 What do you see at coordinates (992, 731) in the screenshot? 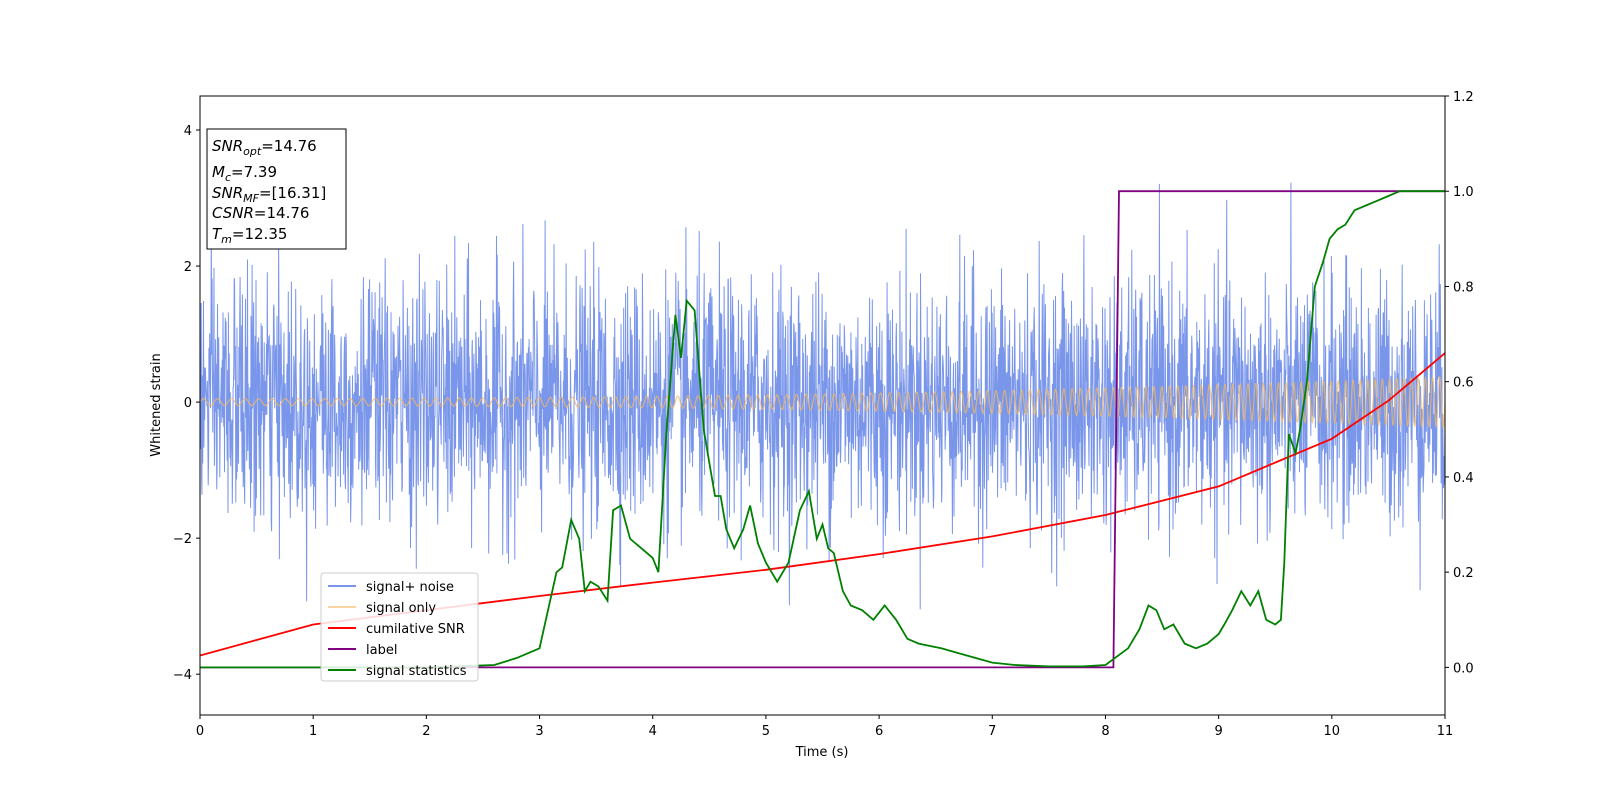
I see `x-tick-label: 7` at bounding box center [992, 731].